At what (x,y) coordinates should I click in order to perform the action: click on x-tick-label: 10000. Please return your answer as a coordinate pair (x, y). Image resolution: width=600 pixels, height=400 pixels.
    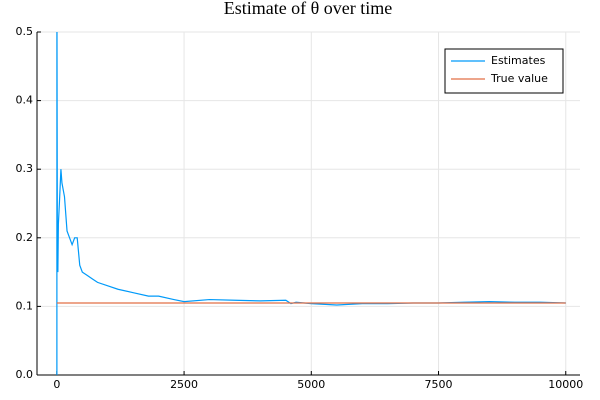
    Looking at the image, I should click on (565, 384).